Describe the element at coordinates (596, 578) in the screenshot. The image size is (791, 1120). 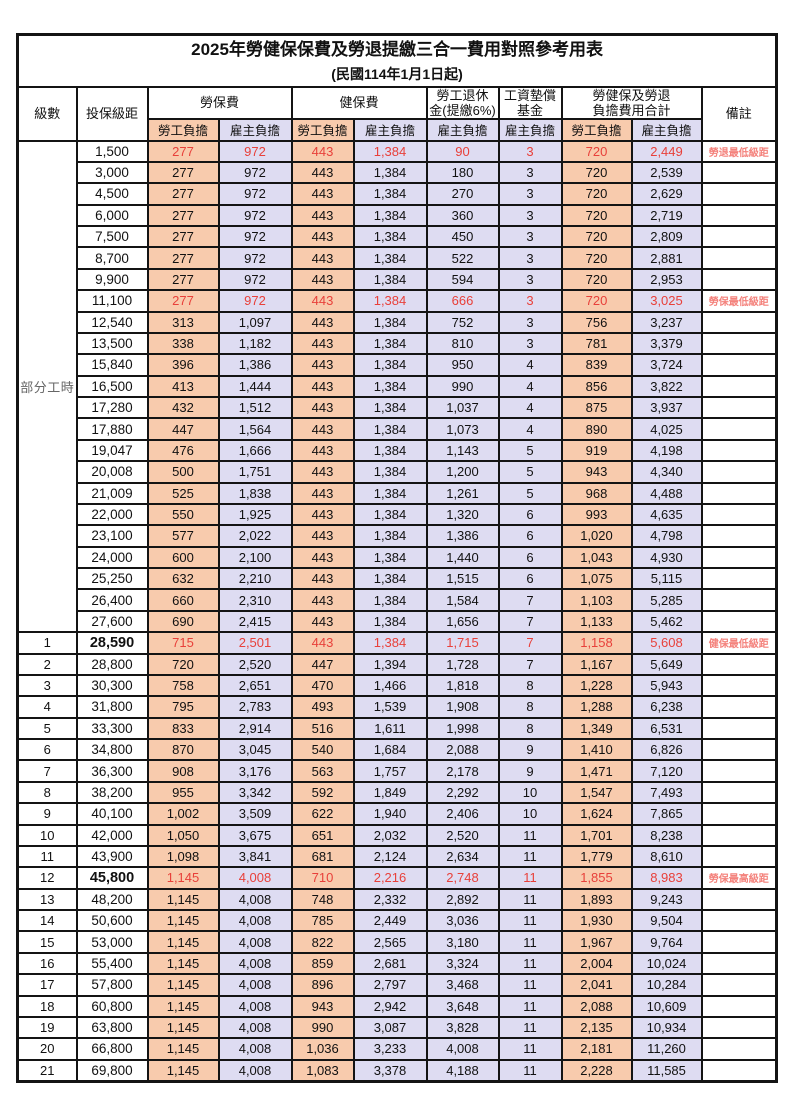
I see `value-cell: 1,075` at that location.